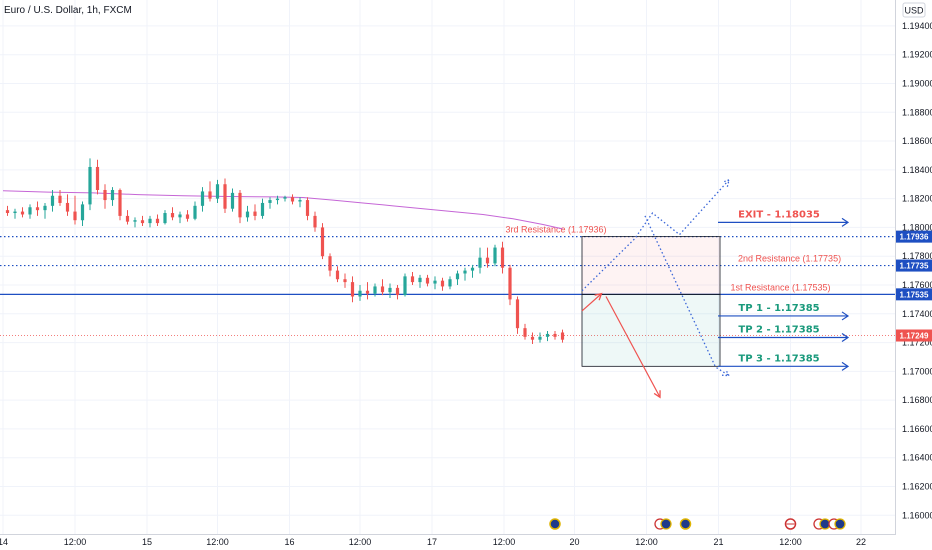 Image resolution: width=932 pixels, height=550 pixels. What do you see at coordinates (845, 338) in the screenshot?
I see `target-arrowhead-tp2` at bounding box center [845, 338].